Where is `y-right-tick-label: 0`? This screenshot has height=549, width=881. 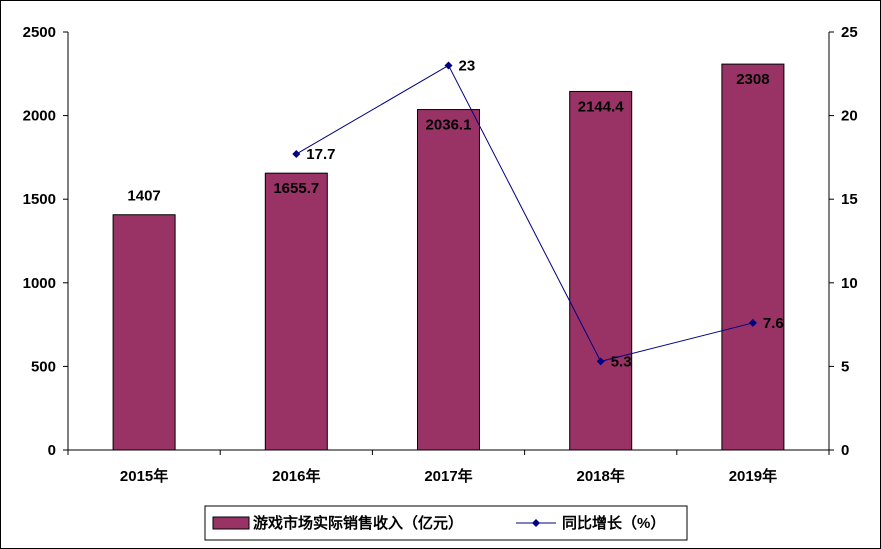
y-right-tick-label: 0 is located at coordinates (845, 450).